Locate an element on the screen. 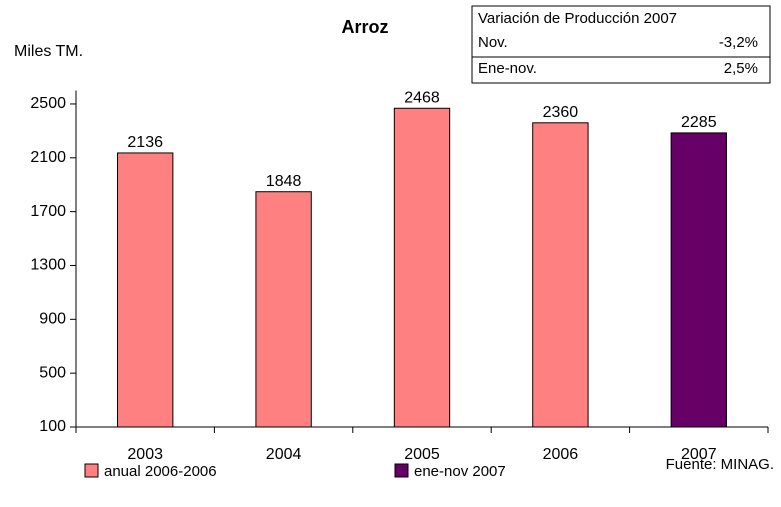  x-tick-label: 2003 is located at coordinates (145, 454).